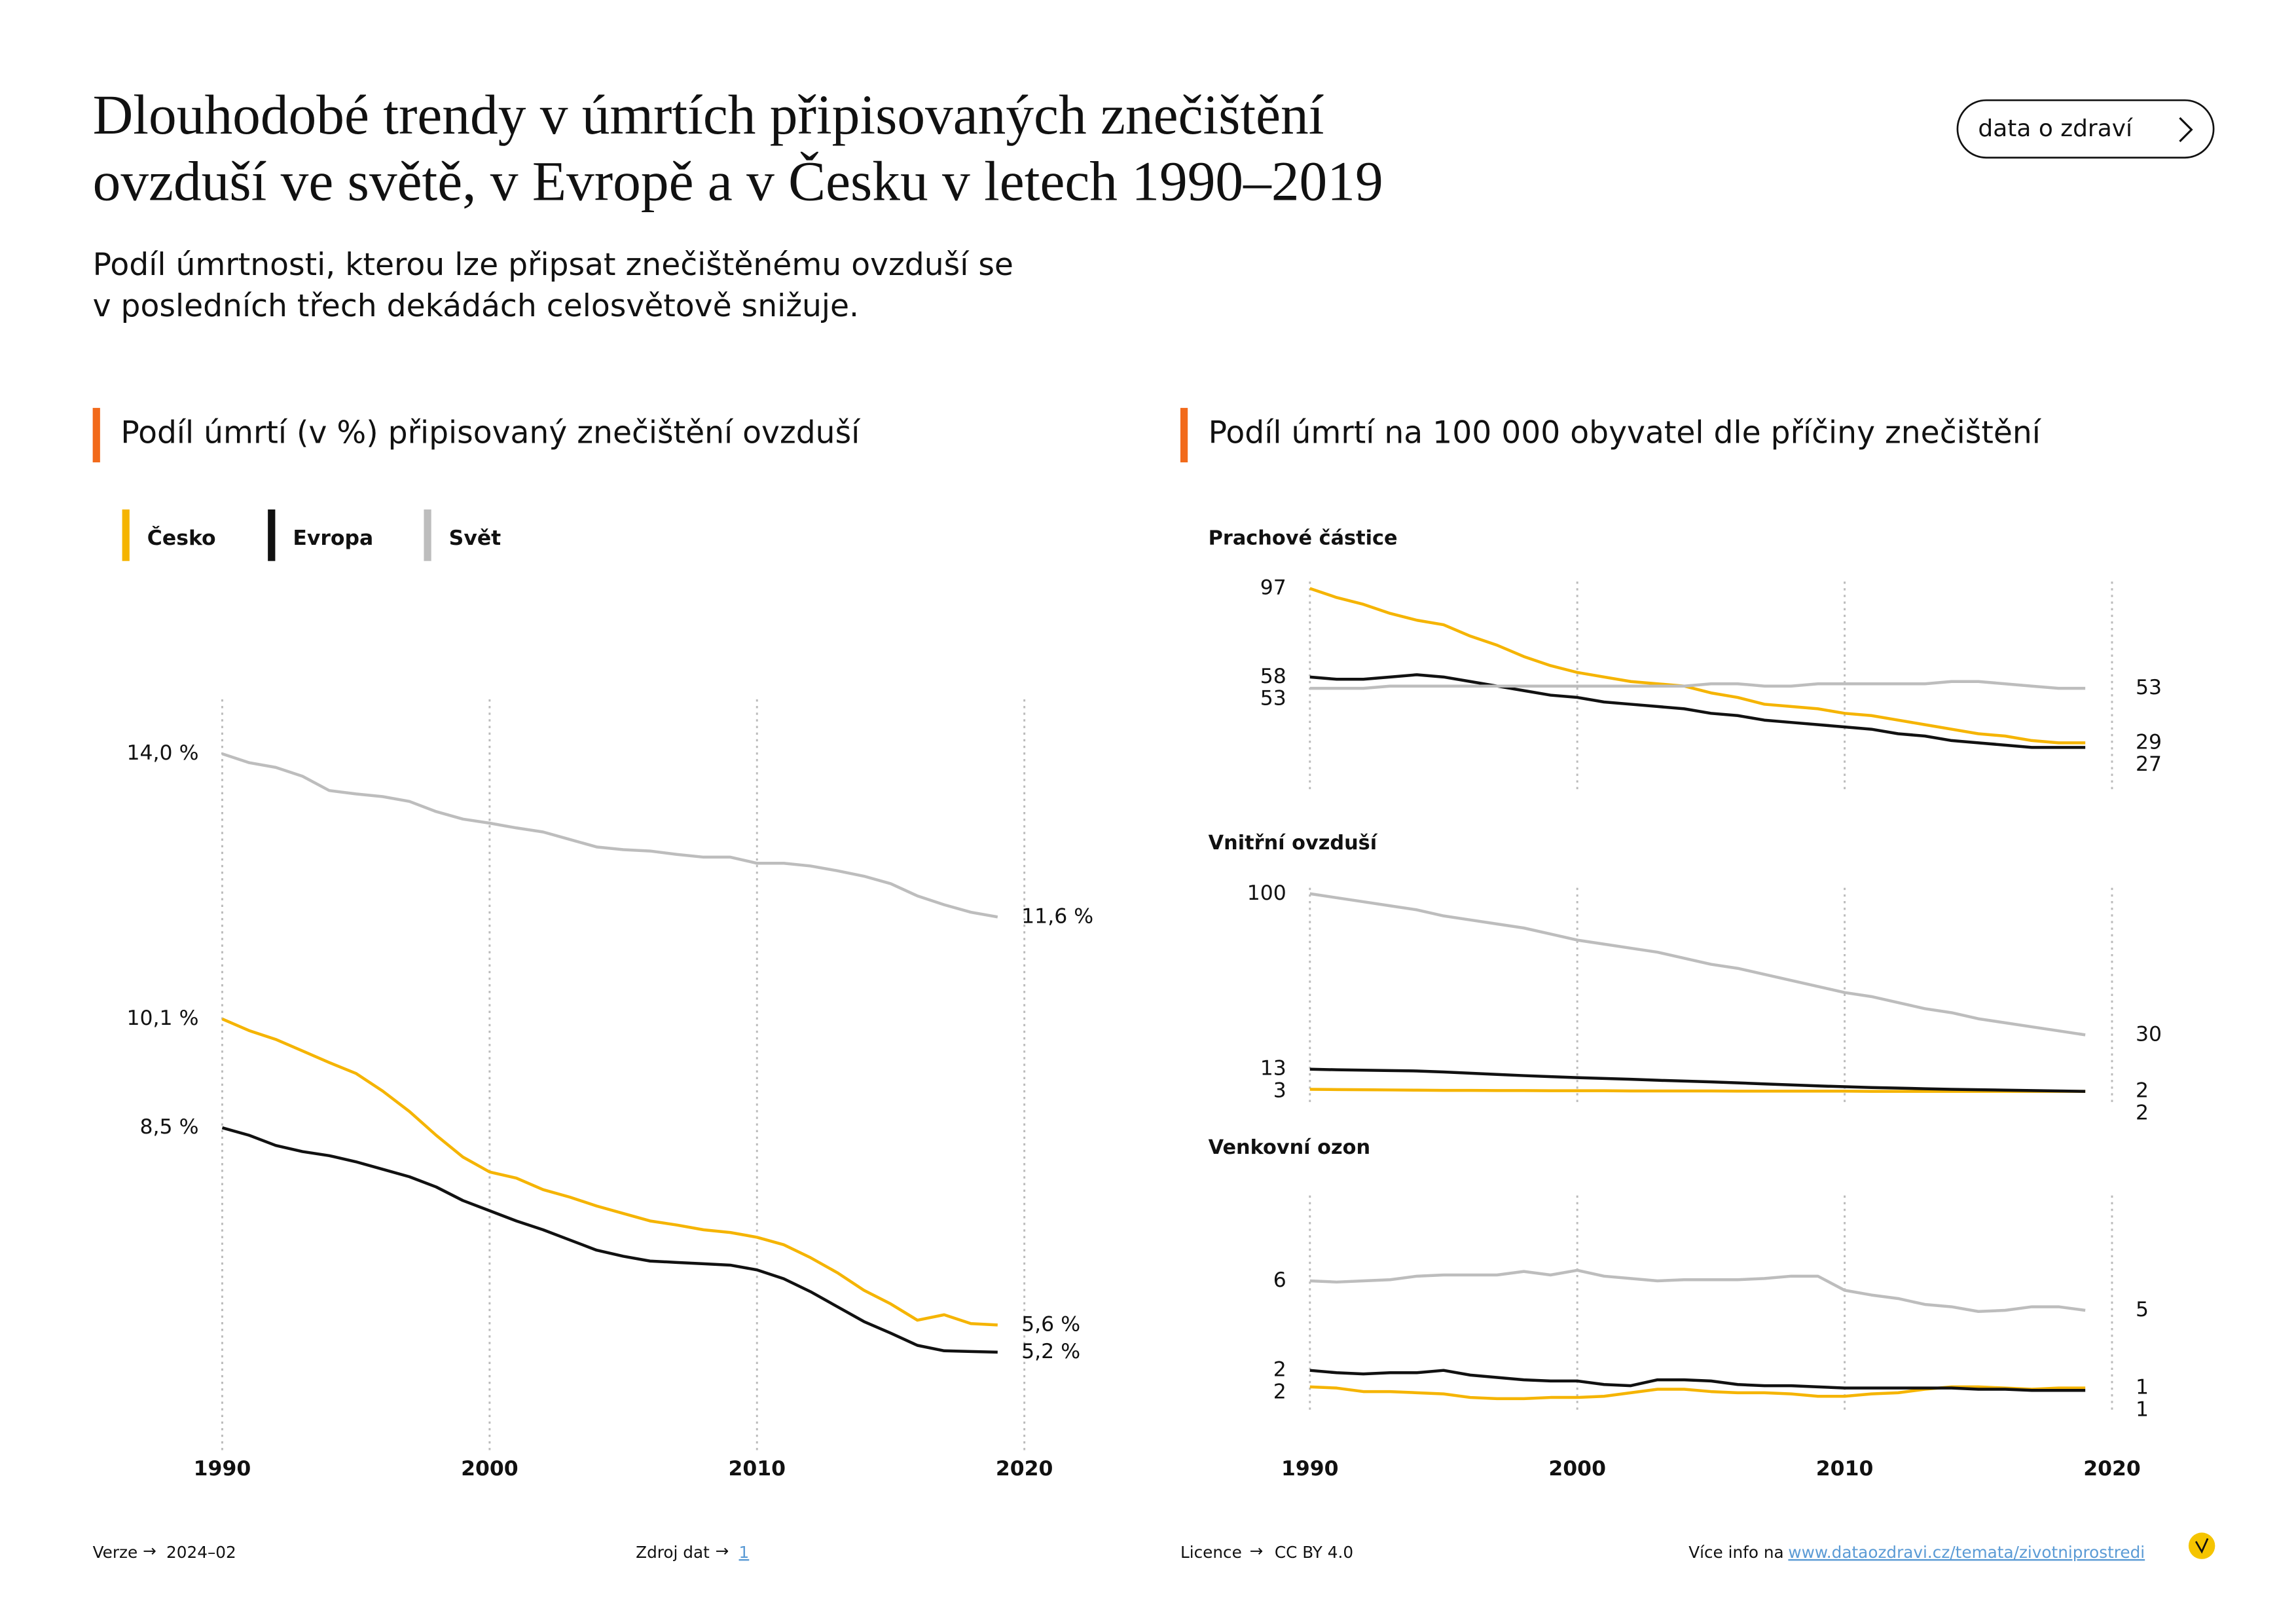 The image size is (2296, 1624). I want to click on start-label: 8,5 %, so click(169, 1127).